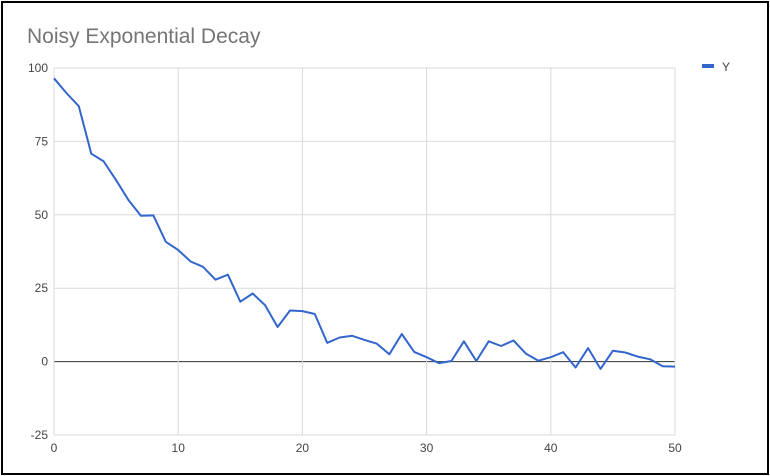 The width and height of the screenshot is (770, 476). I want to click on x-tick-label: 50, so click(675, 448).